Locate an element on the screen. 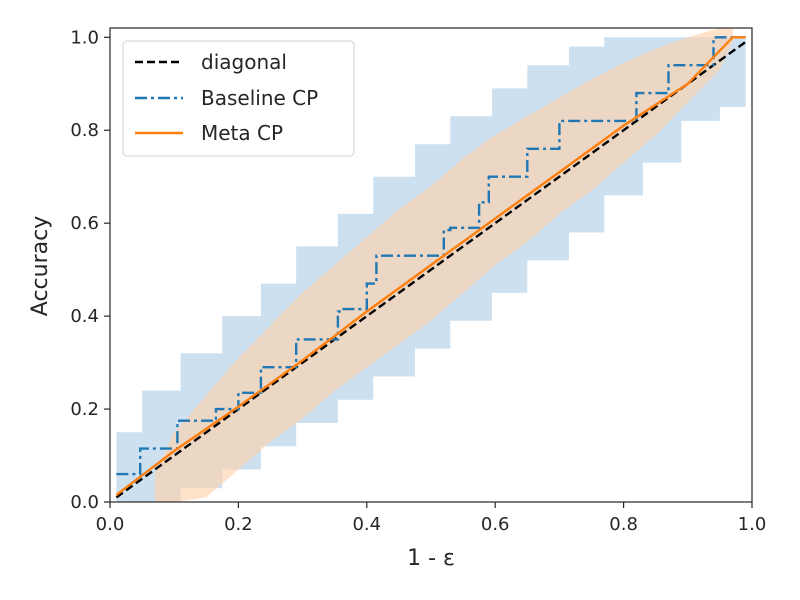  y-tick-label: 0.6 is located at coordinates (84, 223).